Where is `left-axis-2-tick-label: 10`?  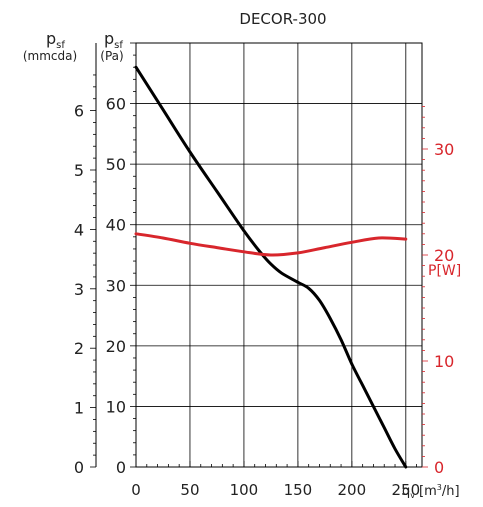 left-axis-2-tick-label: 10 is located at coordinates (116, 406).